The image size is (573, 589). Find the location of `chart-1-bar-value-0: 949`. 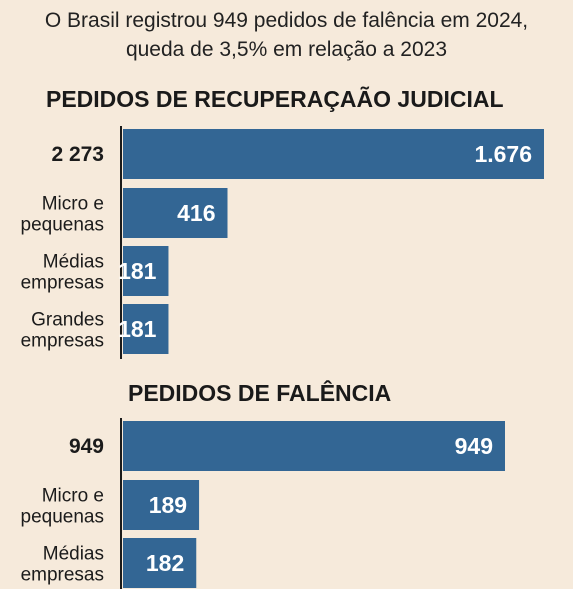

chart-1-bar-value-0: 949 is located at coordinates (474, 446).